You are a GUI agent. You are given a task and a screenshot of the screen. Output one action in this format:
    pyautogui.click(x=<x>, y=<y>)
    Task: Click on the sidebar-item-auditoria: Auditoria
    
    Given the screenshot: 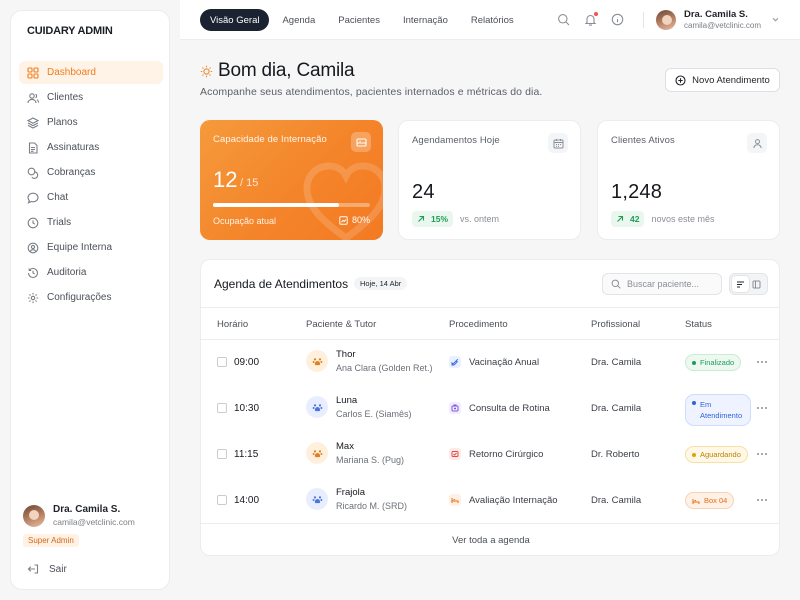 What is the action you would take?
    pyautogui.click(x=91, y=272)
    